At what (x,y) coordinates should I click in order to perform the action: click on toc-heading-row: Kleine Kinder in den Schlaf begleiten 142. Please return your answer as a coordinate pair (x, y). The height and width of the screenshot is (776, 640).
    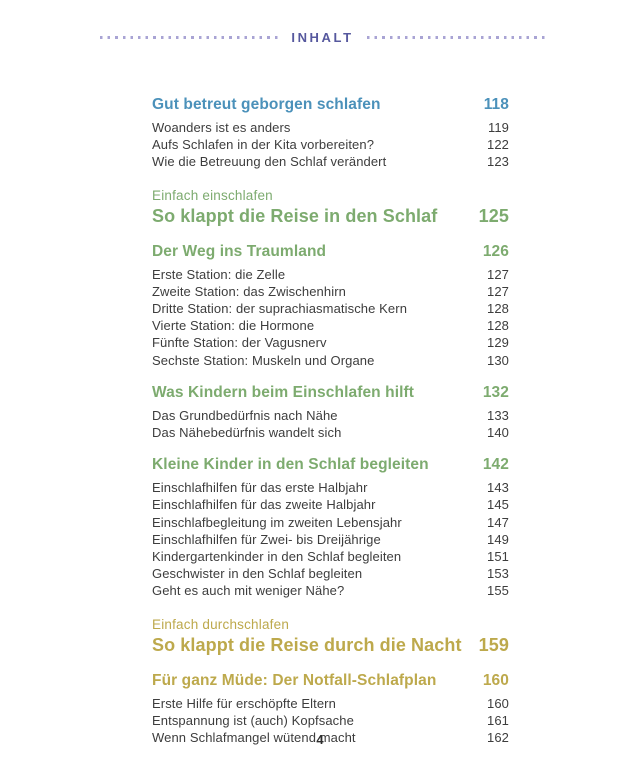
    Looking at the image, I should click on (330, 465).